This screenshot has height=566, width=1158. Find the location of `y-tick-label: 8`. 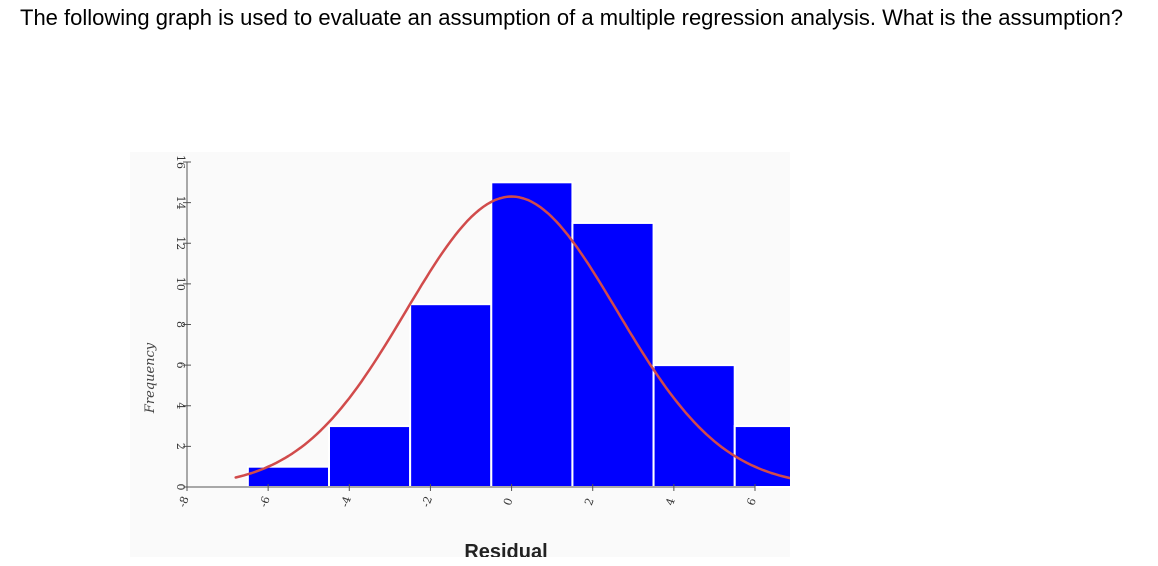

y-tick-label: 8 is located at coordinates (180, 324).